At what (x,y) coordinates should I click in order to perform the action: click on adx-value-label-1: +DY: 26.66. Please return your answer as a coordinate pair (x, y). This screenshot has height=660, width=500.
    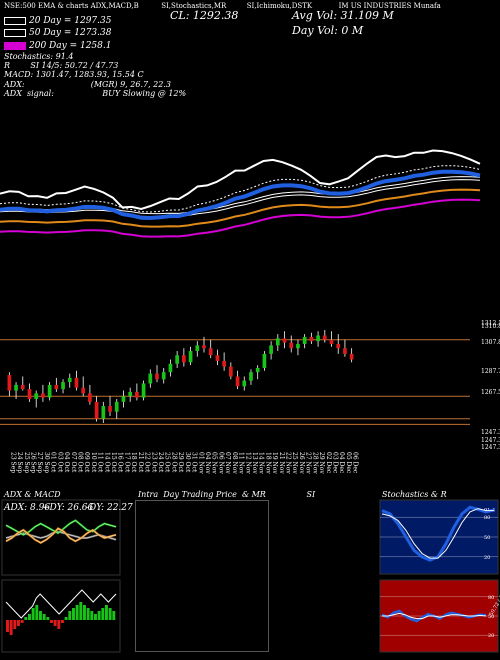
    Looking at the image, I should click on (68, 508).